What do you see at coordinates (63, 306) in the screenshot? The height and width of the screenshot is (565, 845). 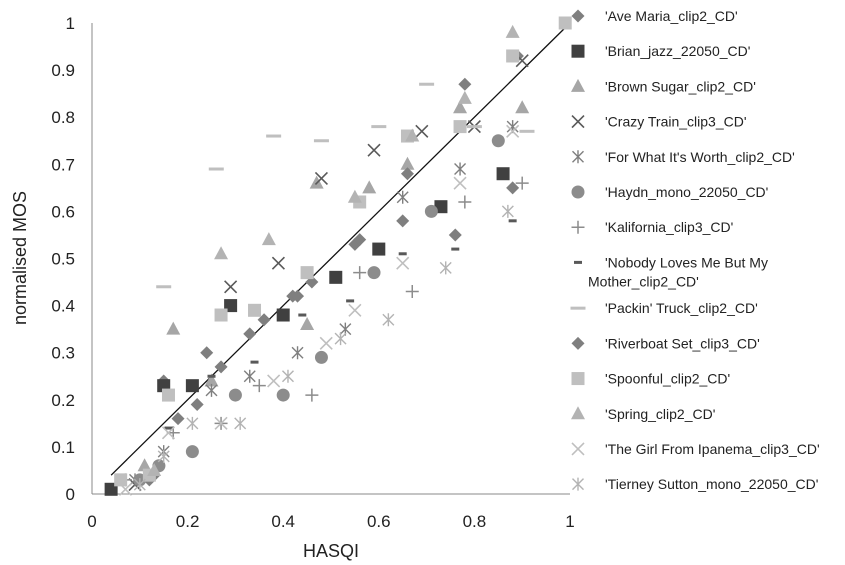 I see `y-tick-label: 0.4` at bounding box center [63, 306].